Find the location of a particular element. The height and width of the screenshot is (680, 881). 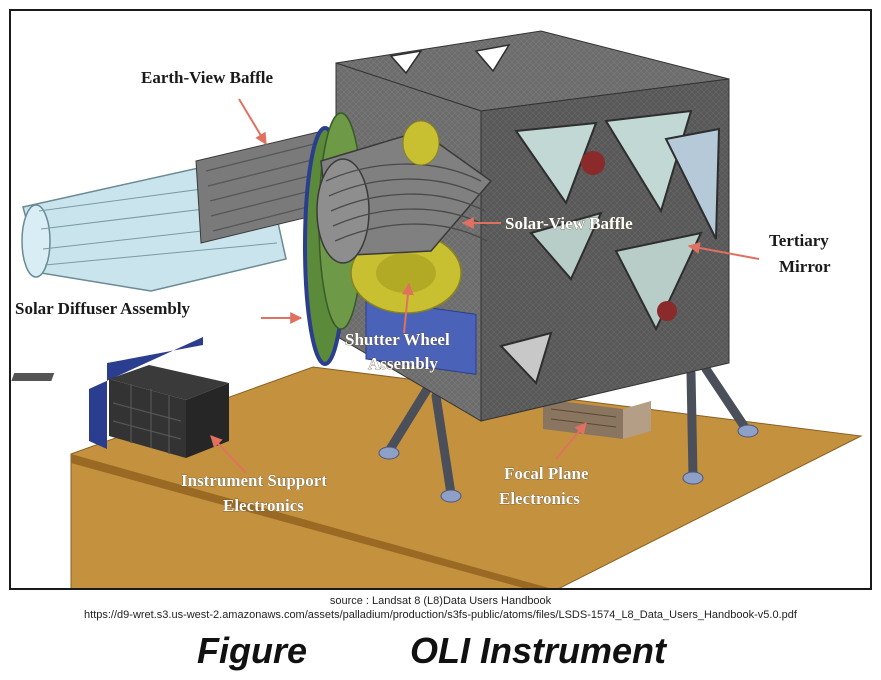

label-focal-plane-1: Focal Plane is located at coordinates (546, 473).